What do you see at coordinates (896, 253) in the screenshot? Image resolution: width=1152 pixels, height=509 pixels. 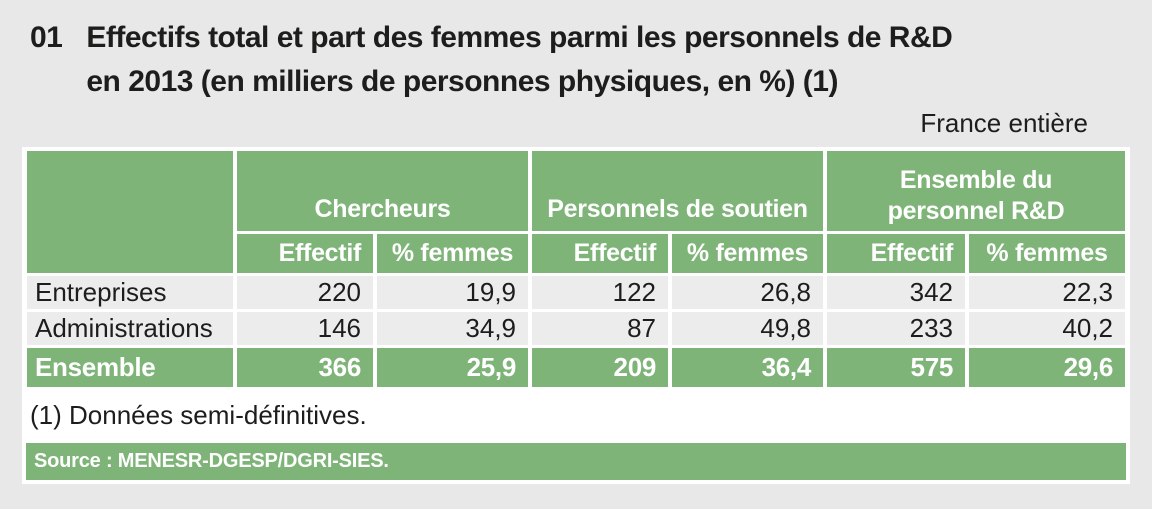 I see `subheader-effectif-ensemble: Effectif` at bounding box center [896, 253].